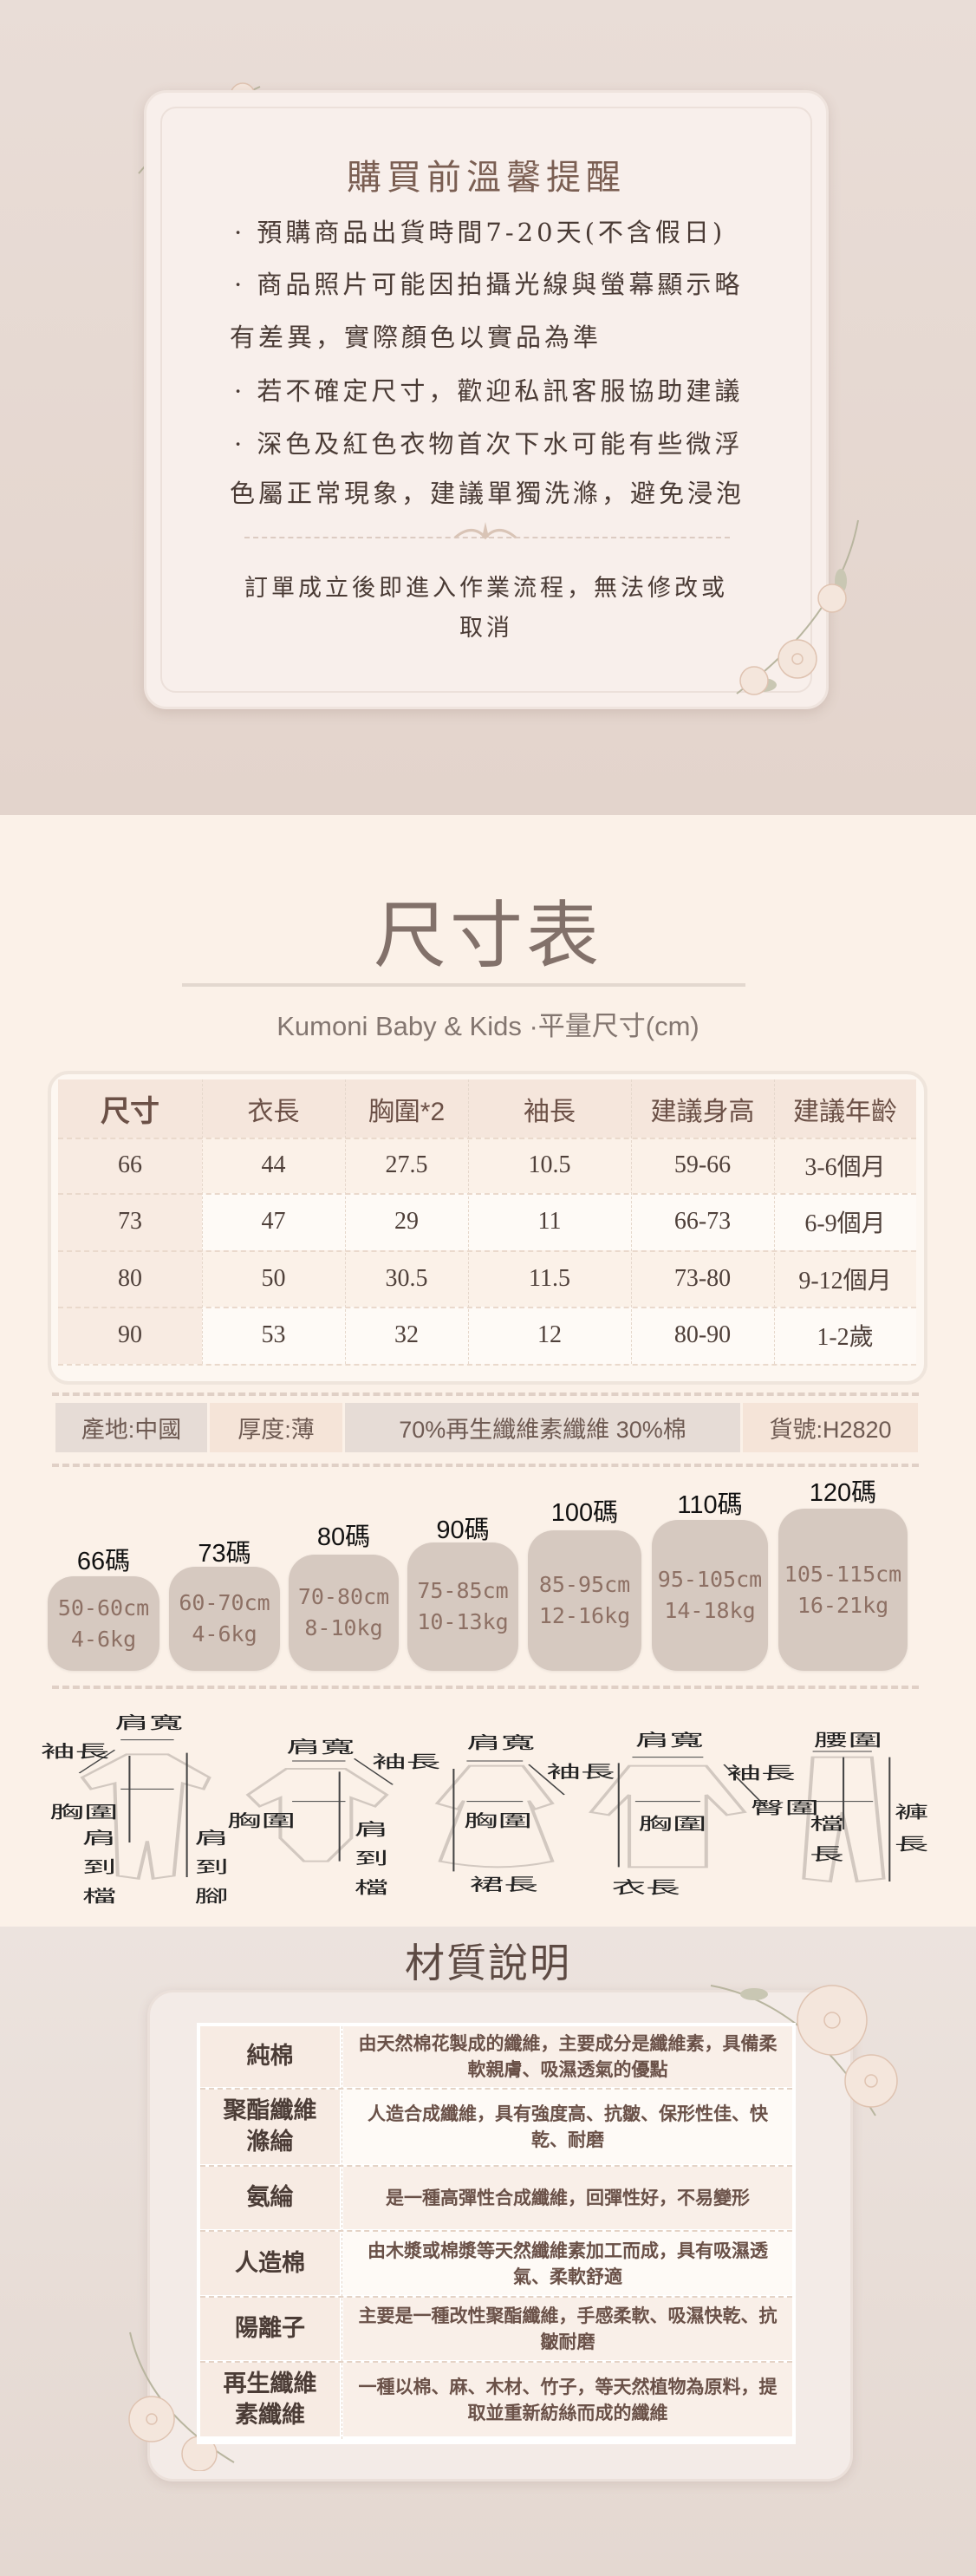 This screenshot has height=2576, width=976. I want to click on size-height-range: 60-70cm, so click(225, 1603).